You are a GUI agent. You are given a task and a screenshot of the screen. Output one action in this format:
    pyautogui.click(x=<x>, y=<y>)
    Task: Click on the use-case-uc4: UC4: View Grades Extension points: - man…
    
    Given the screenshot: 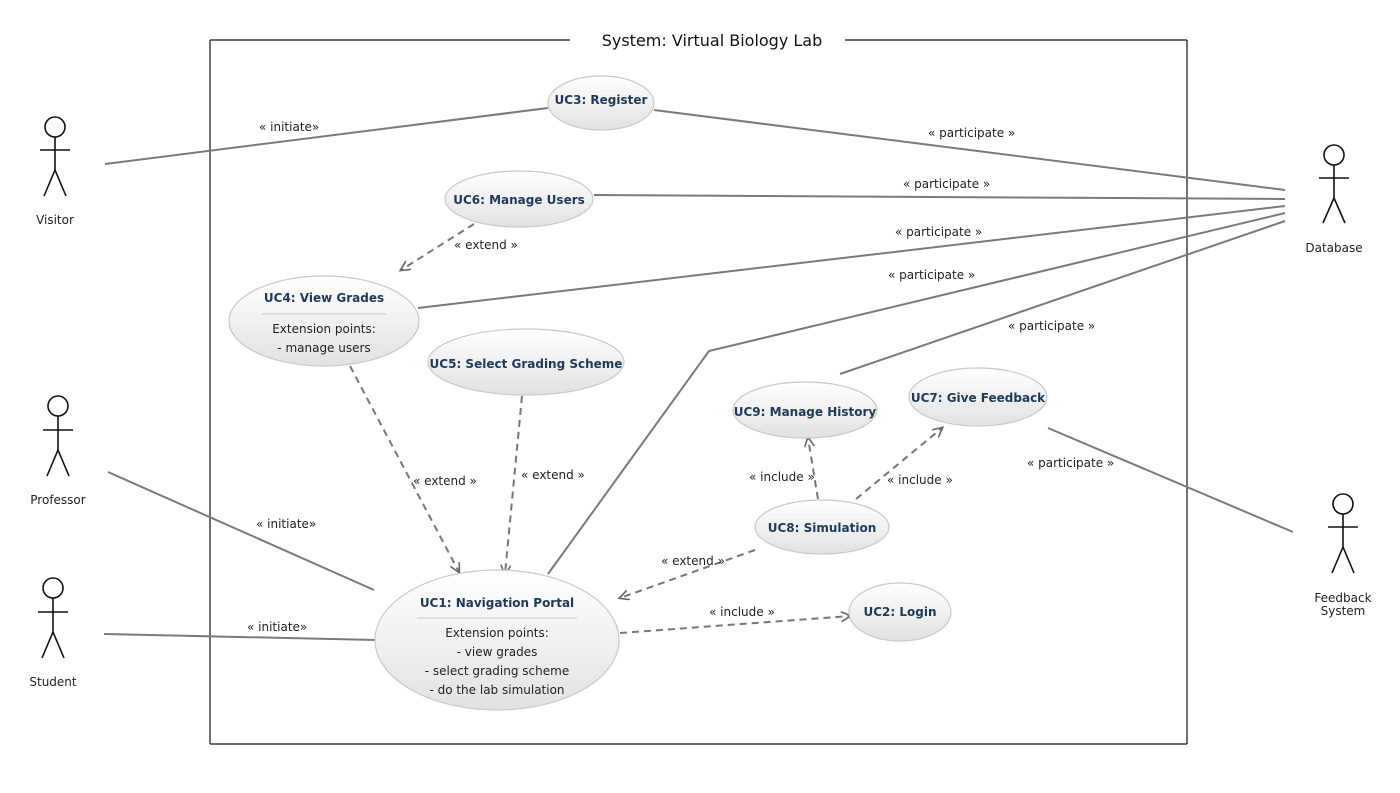 What is the action you would take?
    pyautogui.click(x=324, y=321)
    